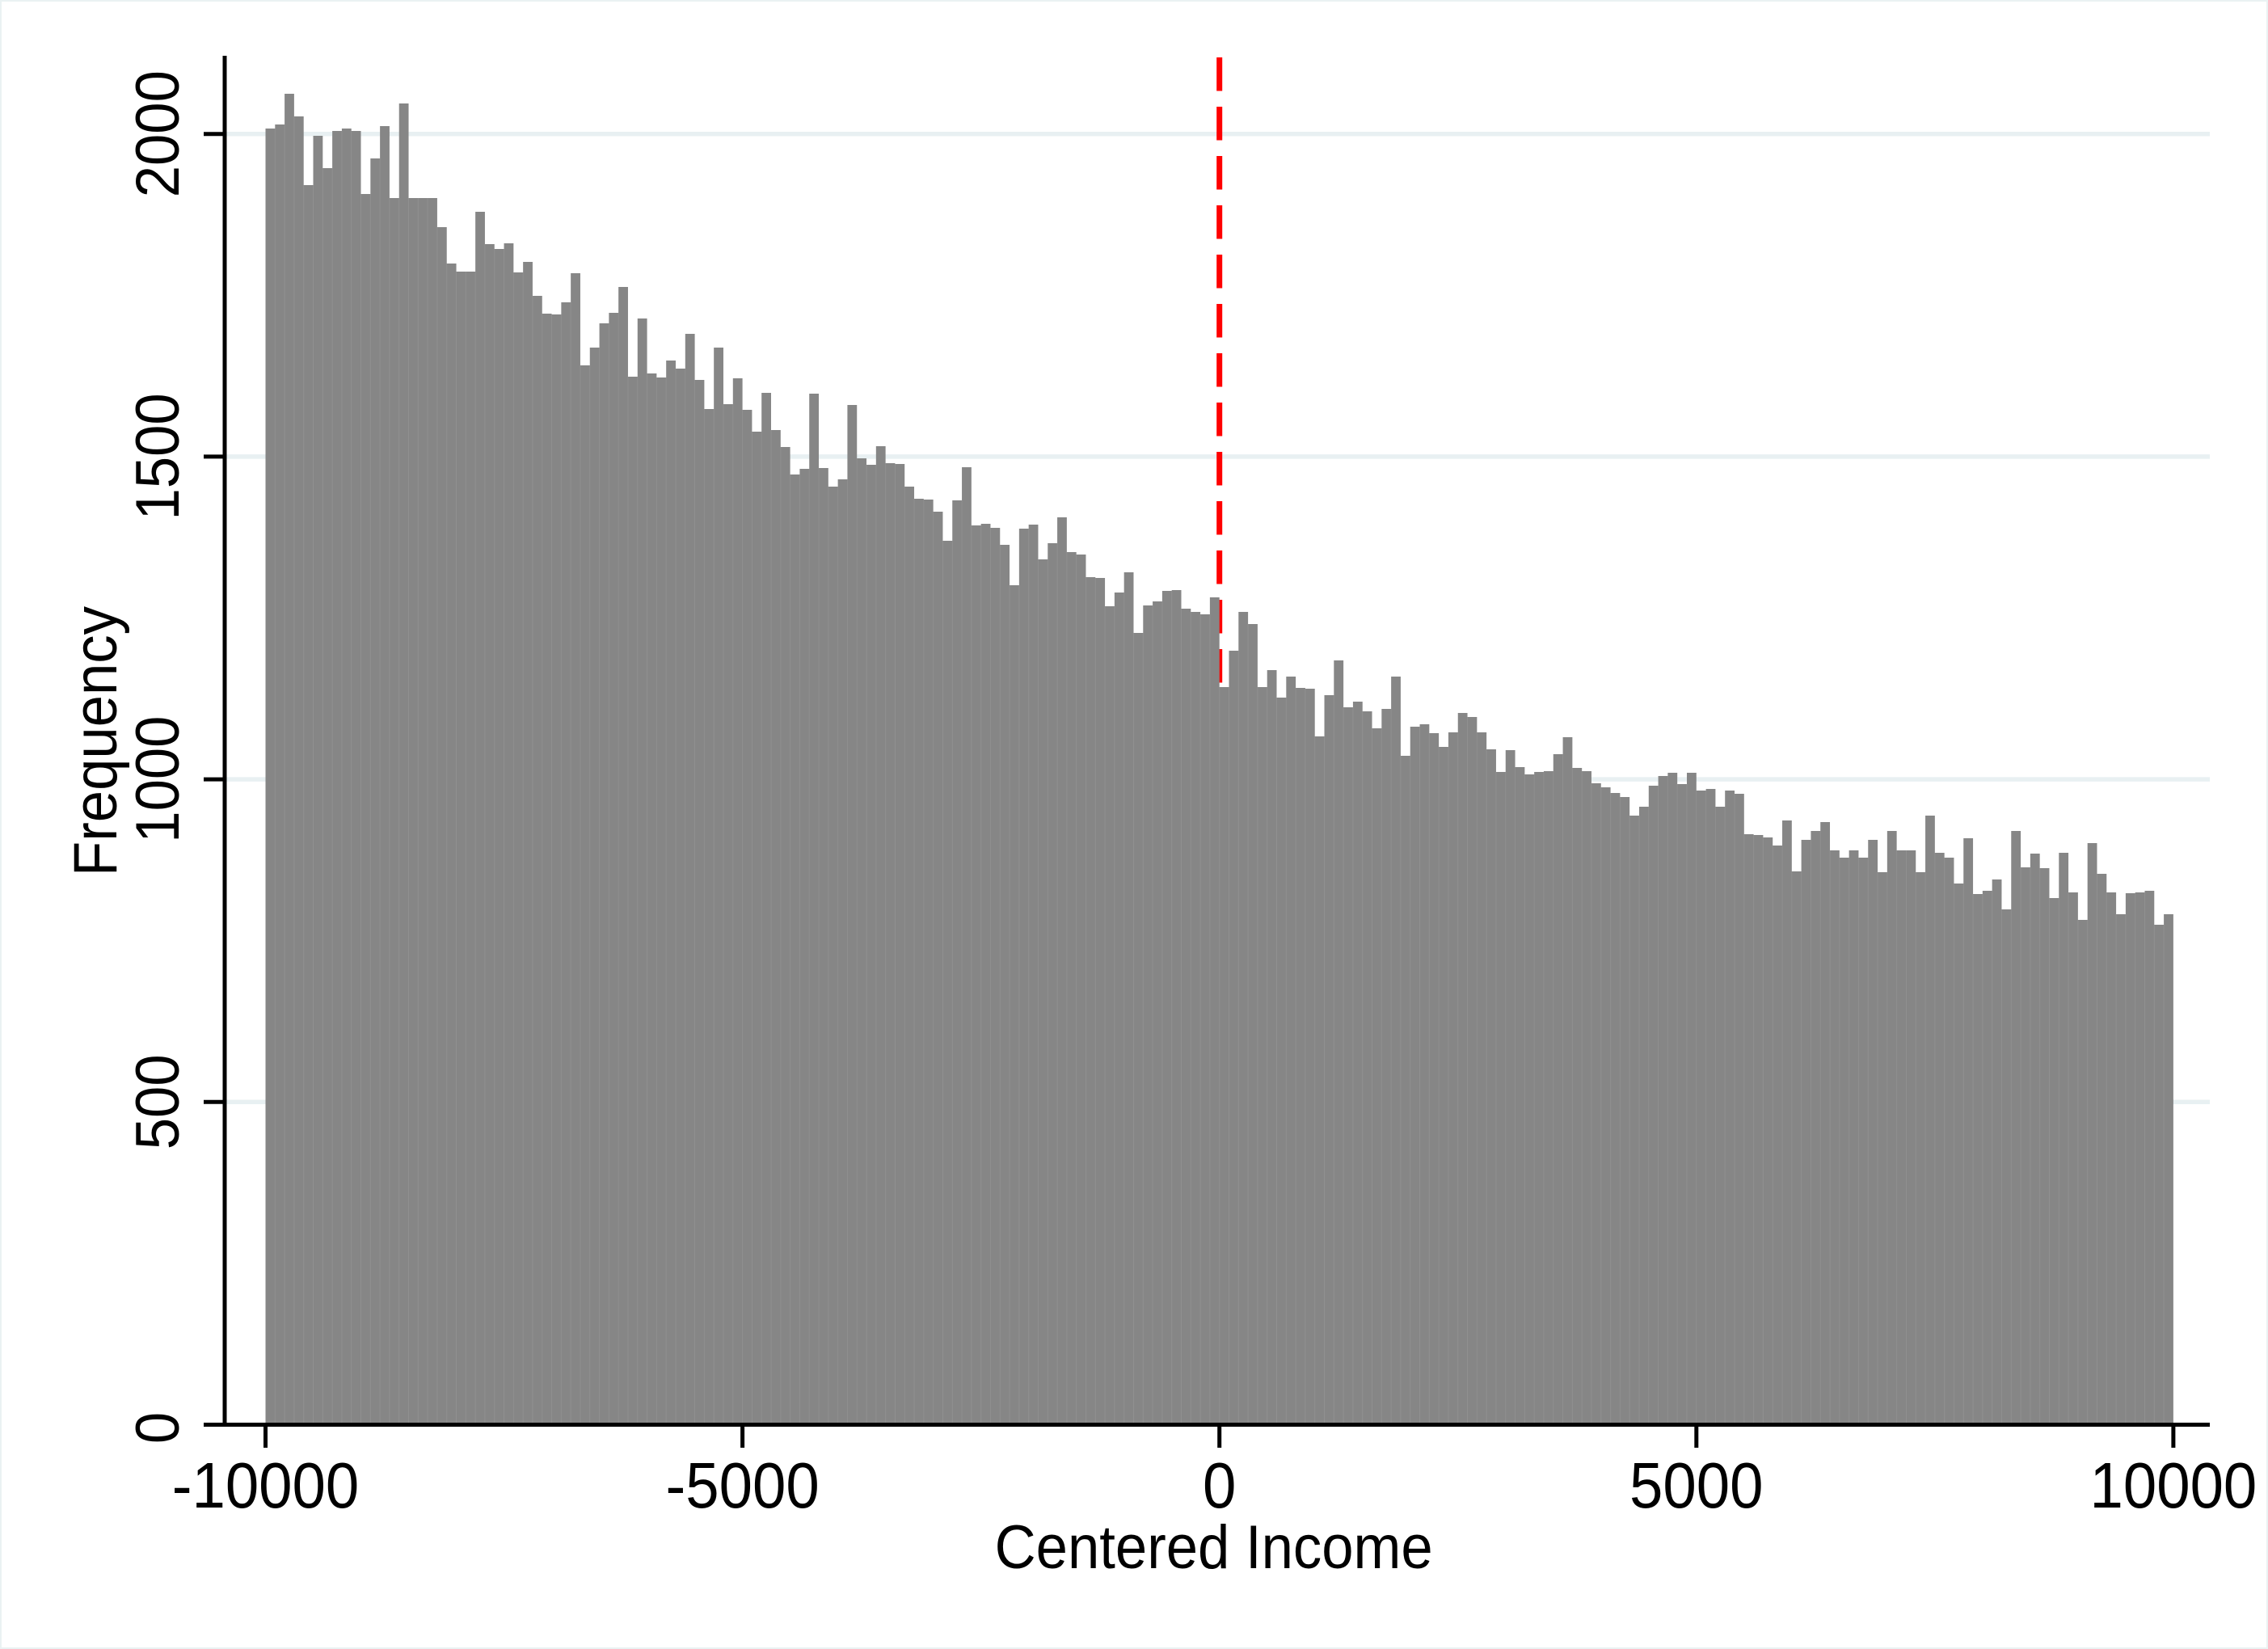 The image size is (2268, 1649). What do you see at coordinates (266, 1485) in the screenshot?
I see `svg-text: -10000` at bounding box center [266, 1485].